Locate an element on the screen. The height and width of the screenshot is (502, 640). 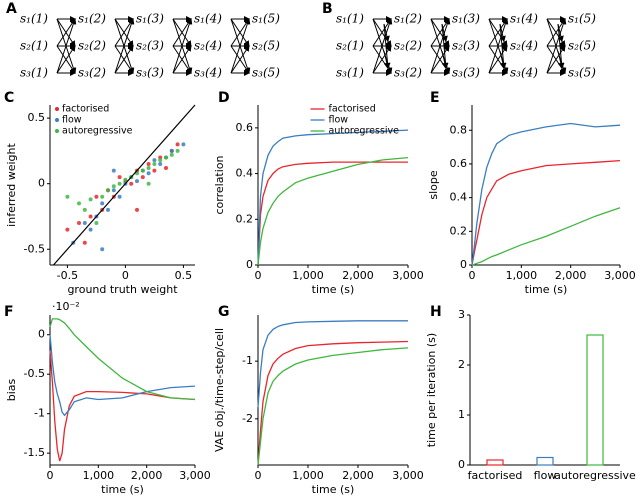
y-axis-label: bias is located at coordinates (11, 389).